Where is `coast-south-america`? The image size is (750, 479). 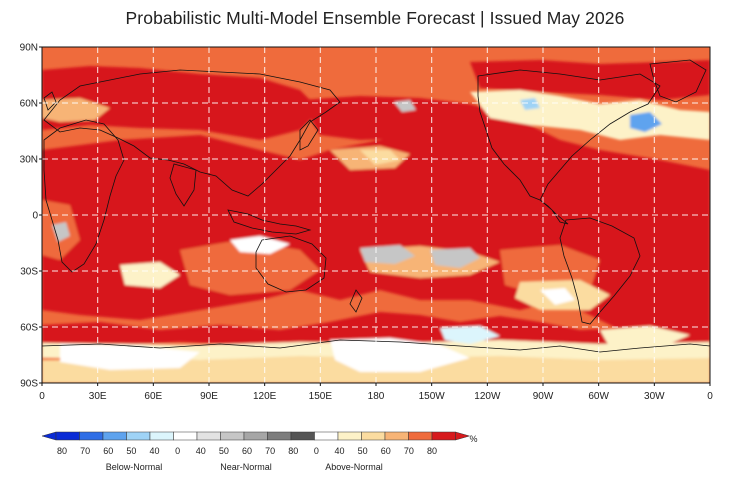
coast-south-america is located at coordinates (600, 271).